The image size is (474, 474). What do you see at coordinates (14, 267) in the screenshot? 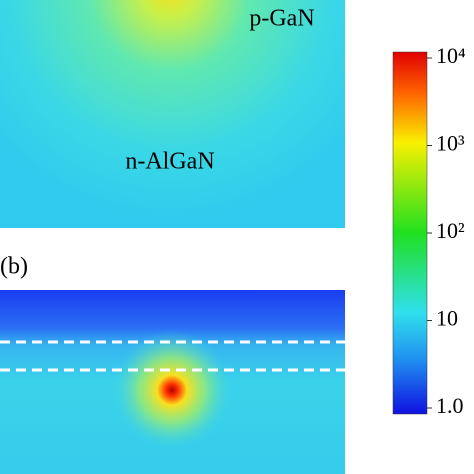
I see `panel-label: (b)` at bounding box center [14, 267].